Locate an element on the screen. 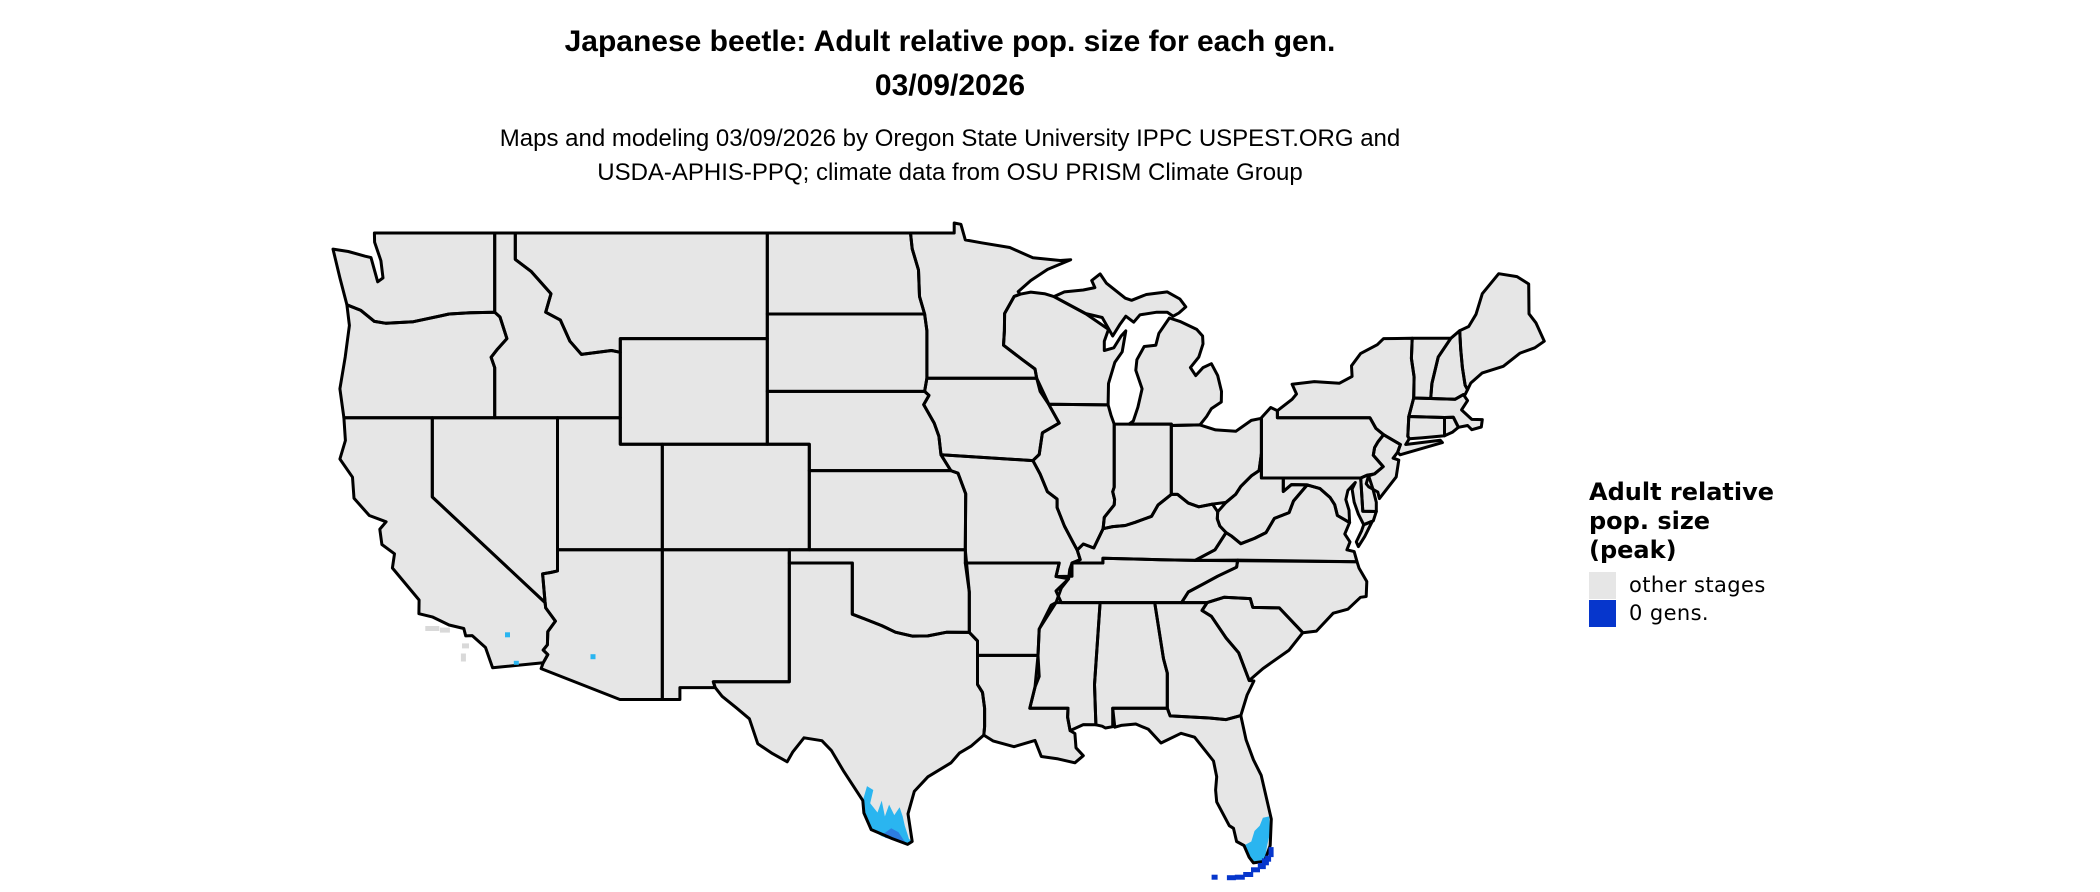 Image resolution: width=2100 pixels, height=892 pixels. legend-label-0-gens: 0 gens. is located at coordinates (1669, 613).